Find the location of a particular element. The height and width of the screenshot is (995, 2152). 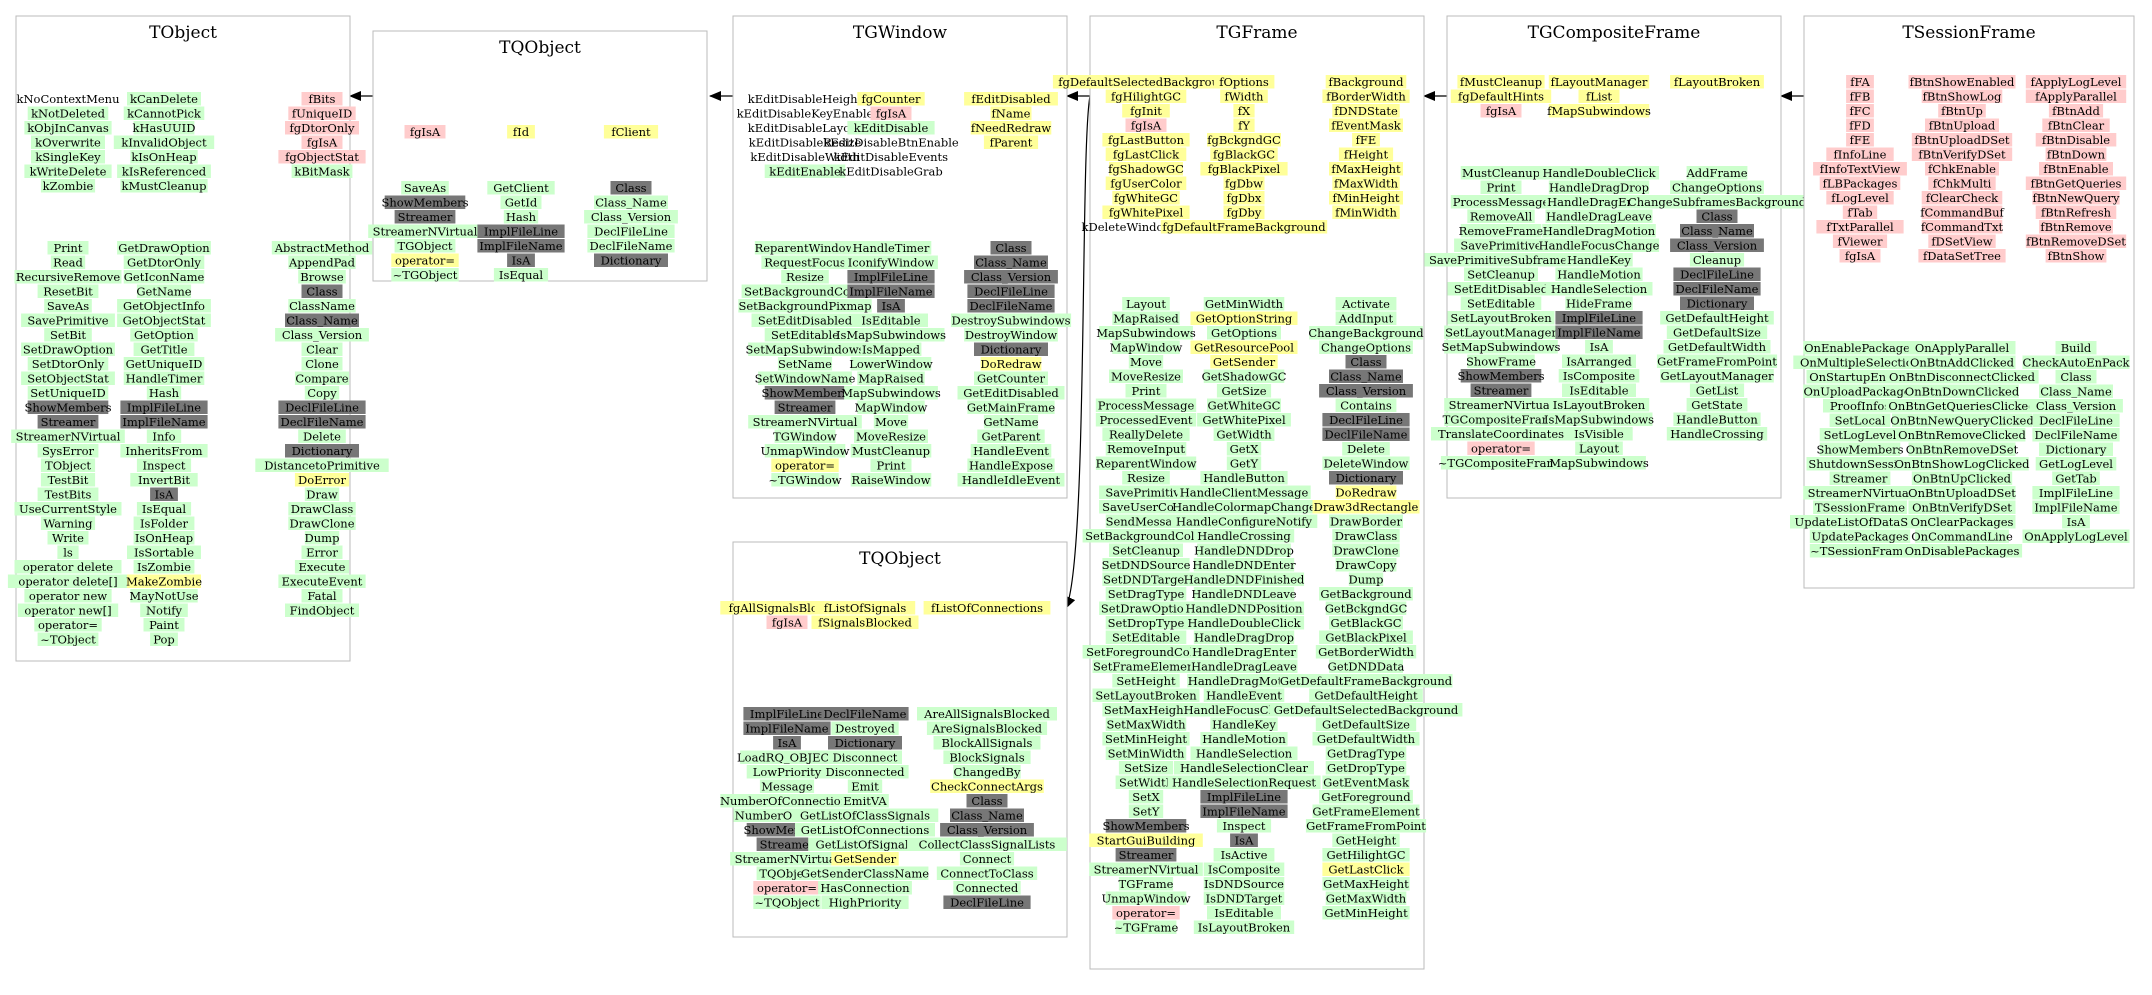

member-abstractmethod: AbstractMethod is located at coordinates (322, 248).